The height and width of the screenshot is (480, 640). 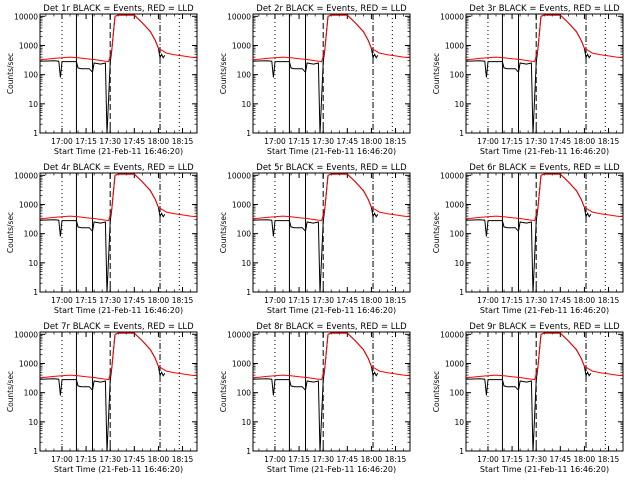 What do you see at coordinates (118, 327) in the screenshot?
I see `panel-title: Det 7r BLACK = Events, RED = LLD` at bounding box center [118, 327].